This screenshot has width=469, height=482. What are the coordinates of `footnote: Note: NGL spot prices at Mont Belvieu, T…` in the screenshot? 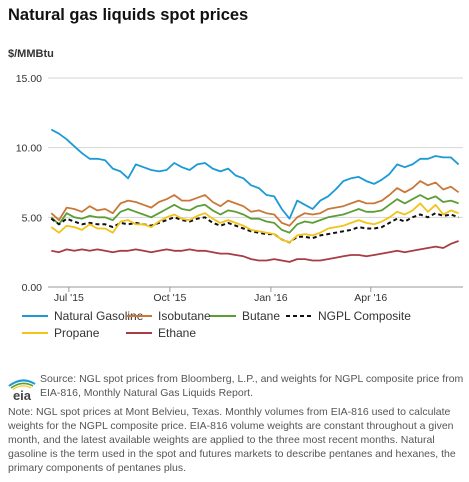 It's located at (232, 440).